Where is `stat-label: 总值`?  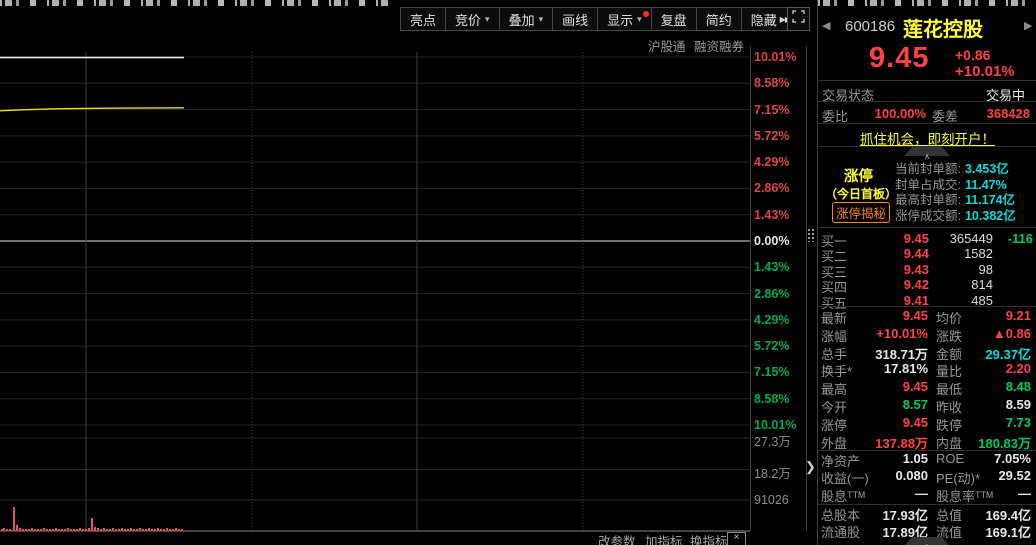
stat-label: 总值 is located at coordinates (949, 515).